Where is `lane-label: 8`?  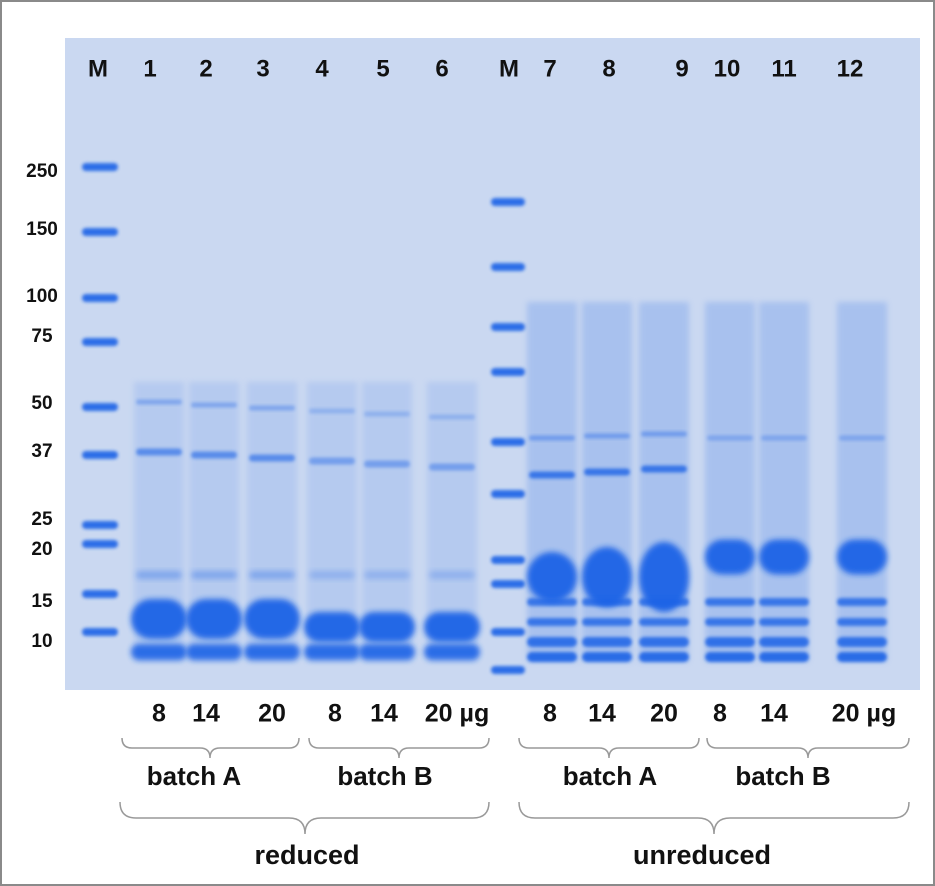
lane-label: 8 is located at coordinates (608, 68).